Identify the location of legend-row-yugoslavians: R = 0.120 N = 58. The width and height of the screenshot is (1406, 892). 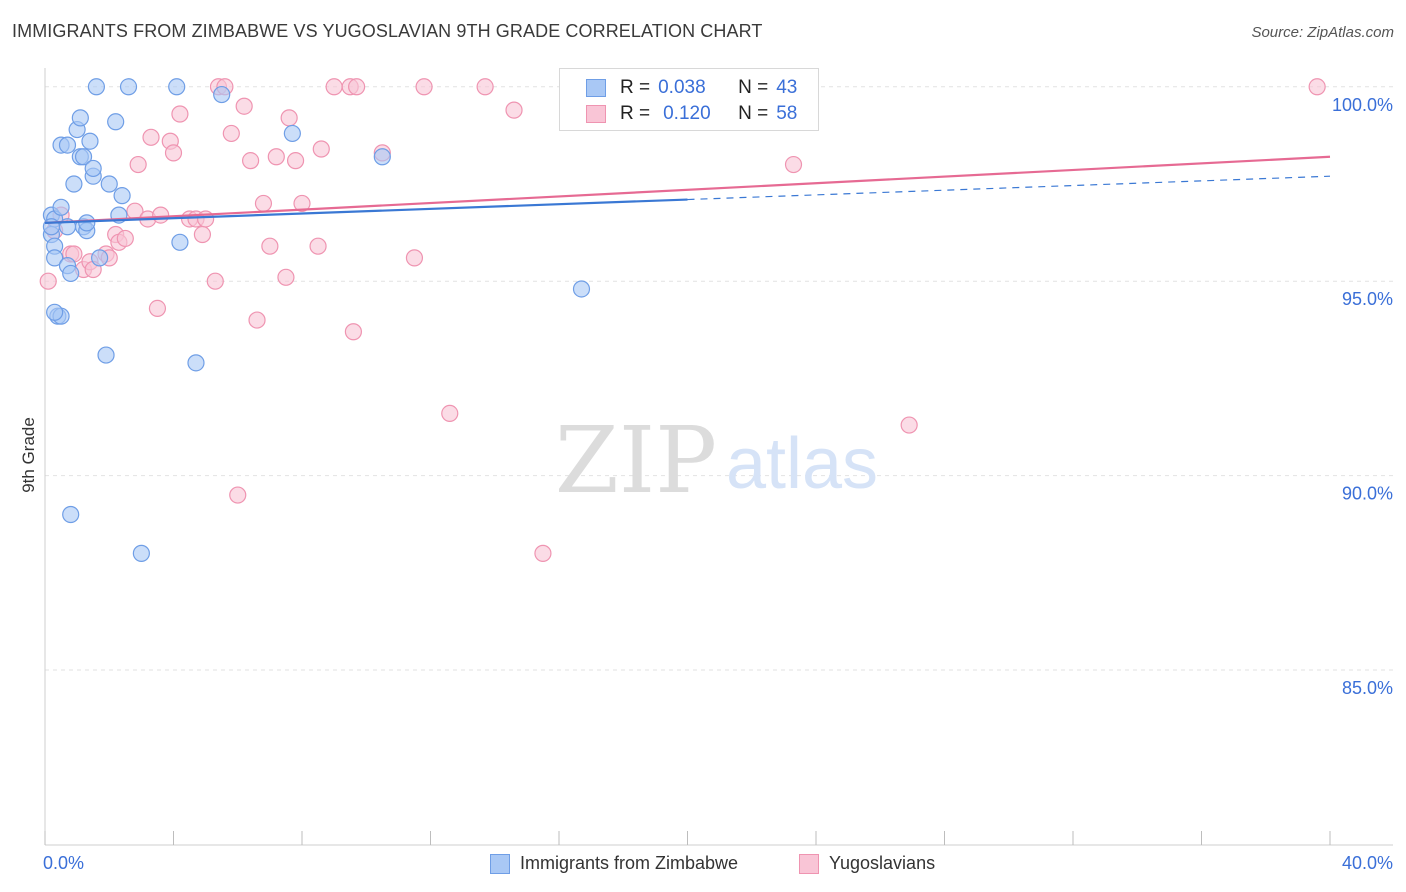
(691, 114).